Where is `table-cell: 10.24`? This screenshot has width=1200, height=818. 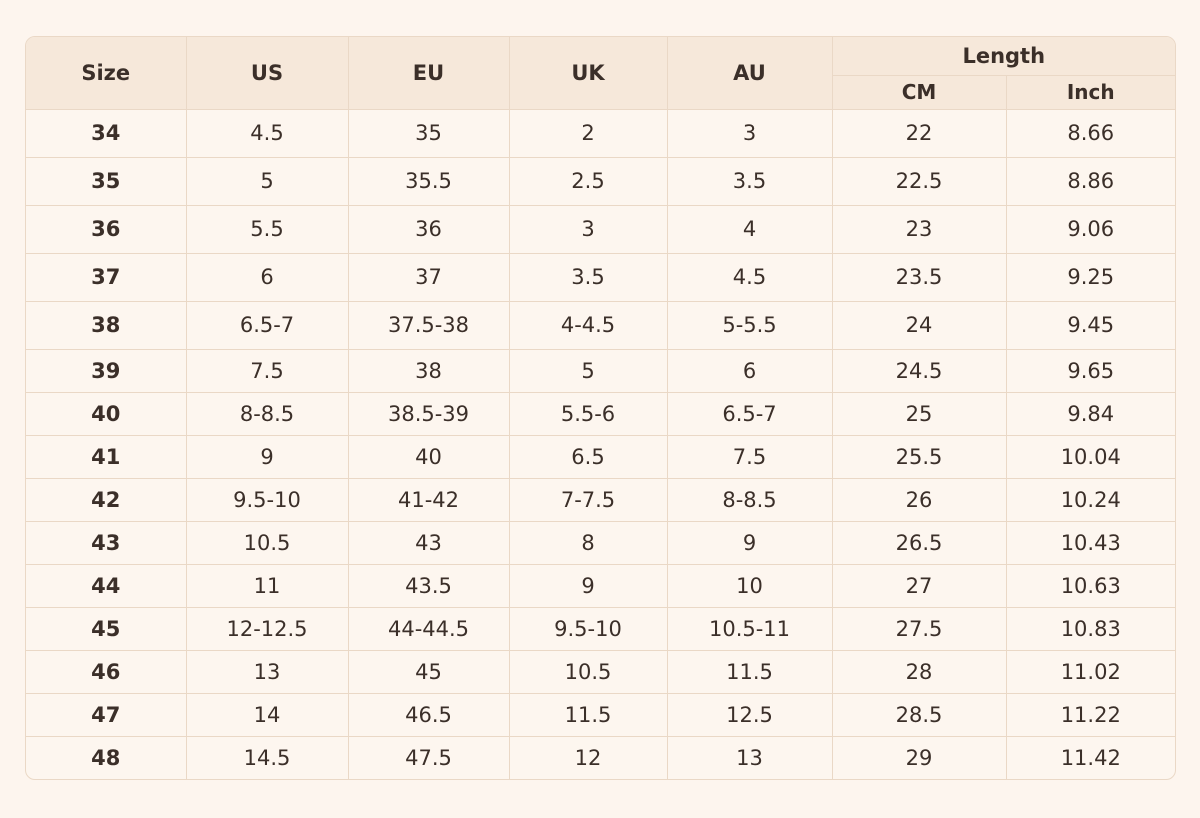
table-cell: 10.24 is located at coordinates (1090, 499).